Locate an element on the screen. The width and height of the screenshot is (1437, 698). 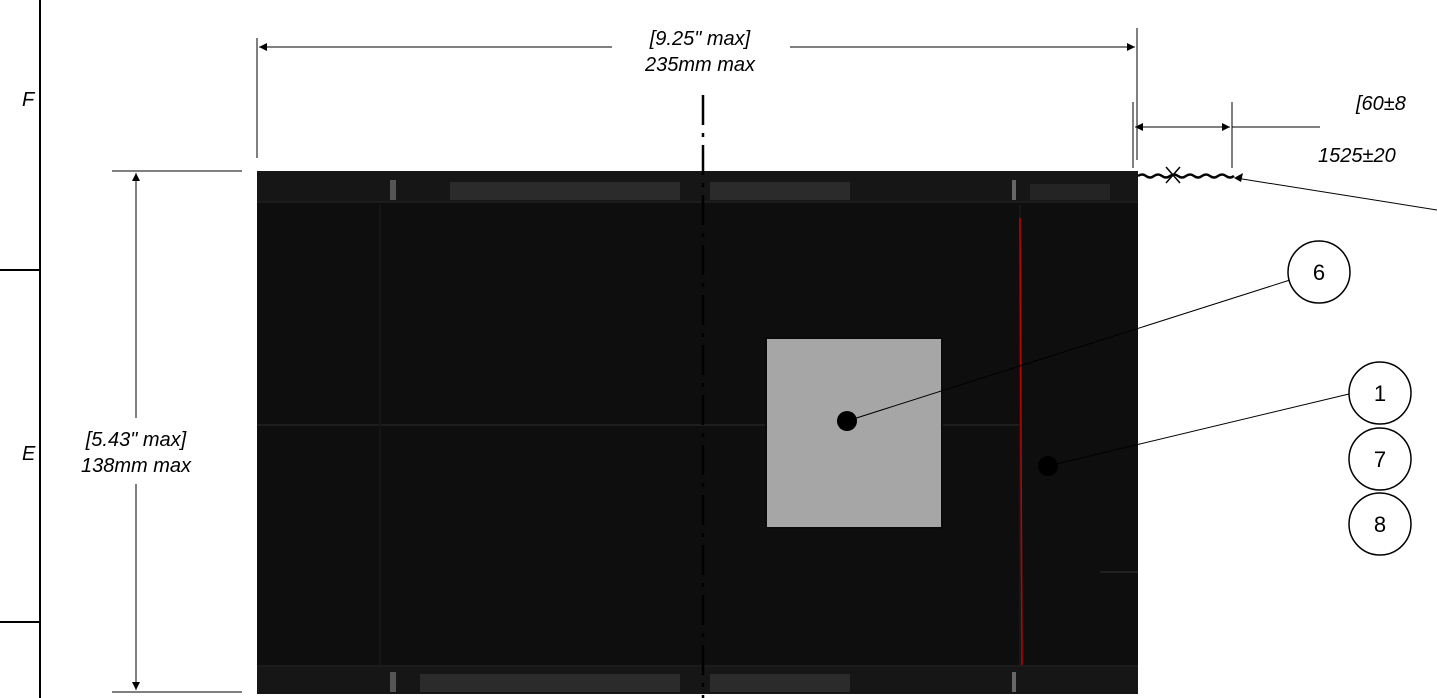
cable-wire is located at coordinates (1287, 188).